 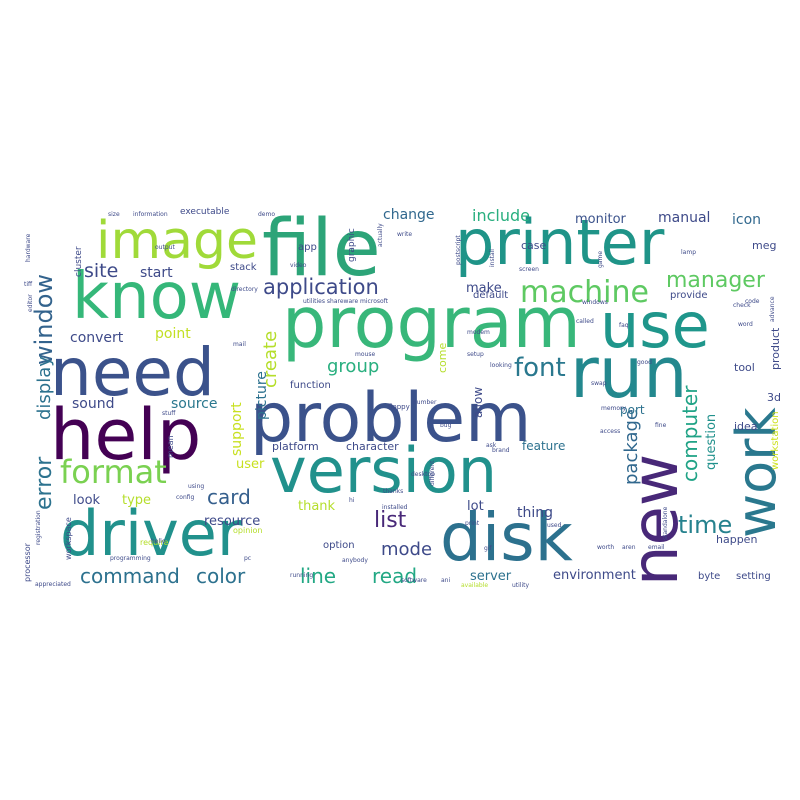 I want to click on word-information: information, so click(x=150, y=214).